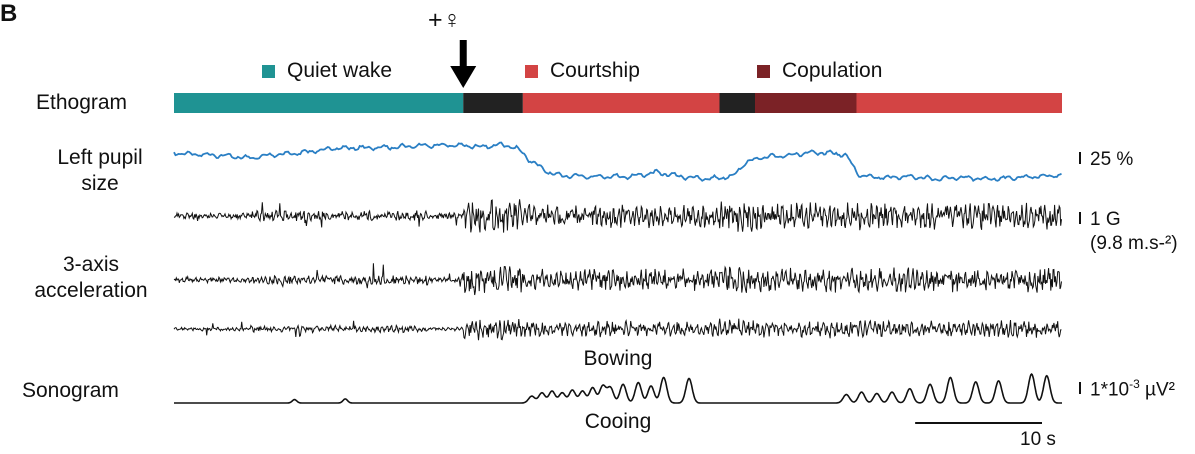  What do you see at coordinates (82, 102) in the screenshot?
I see `ethogram-label: Ethogram` at bounding box center [82, 102].